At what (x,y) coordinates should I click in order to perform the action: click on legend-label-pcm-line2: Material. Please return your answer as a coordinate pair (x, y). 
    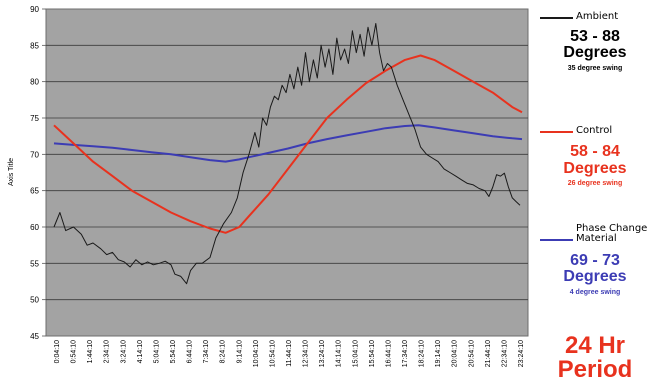
    Looking at the image, I should click on (596, 238).